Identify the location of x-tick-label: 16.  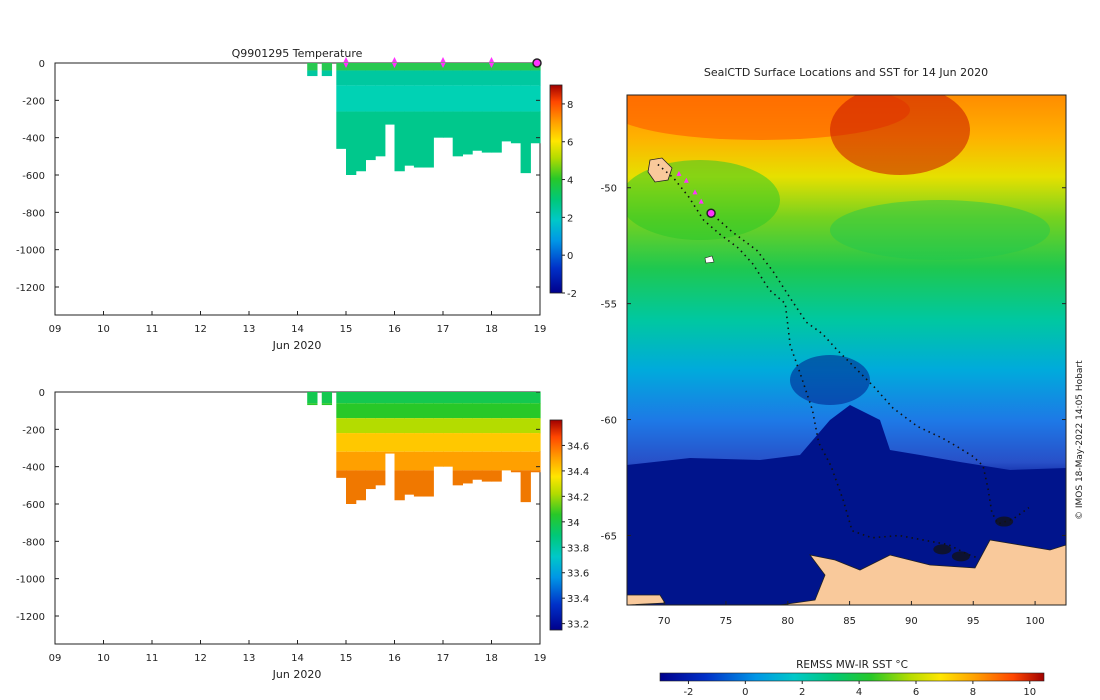
(394, 329).